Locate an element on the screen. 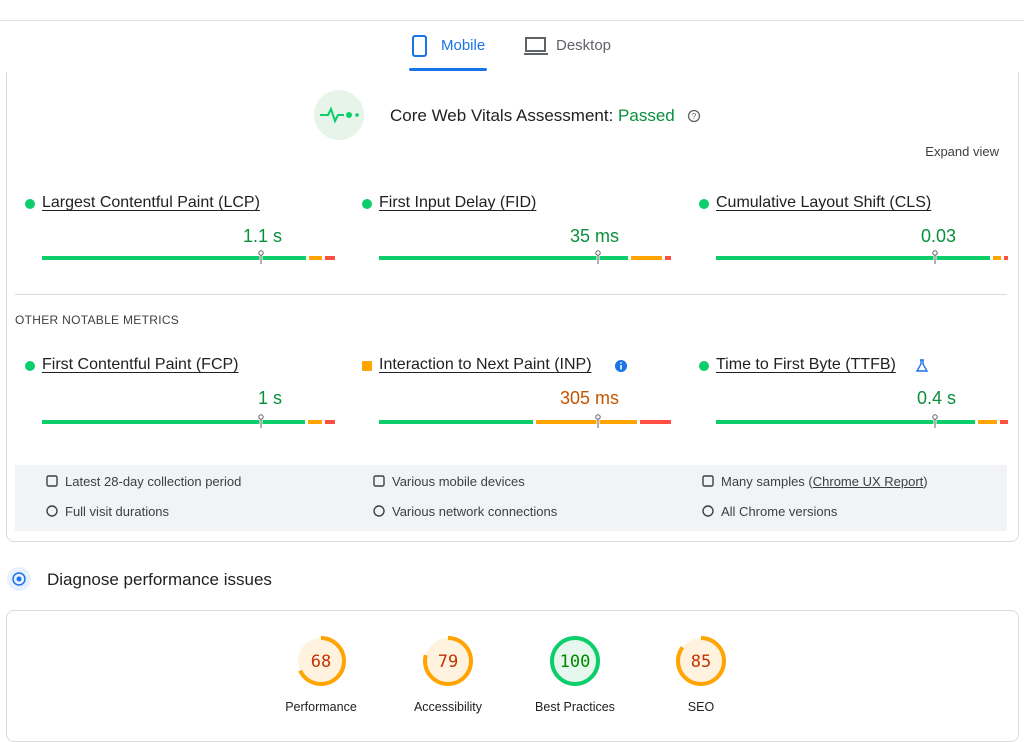 Image resolution: width=1024 pixels, height=742 pixels. score-gauge: 79 is located at coordinates (448, 661).